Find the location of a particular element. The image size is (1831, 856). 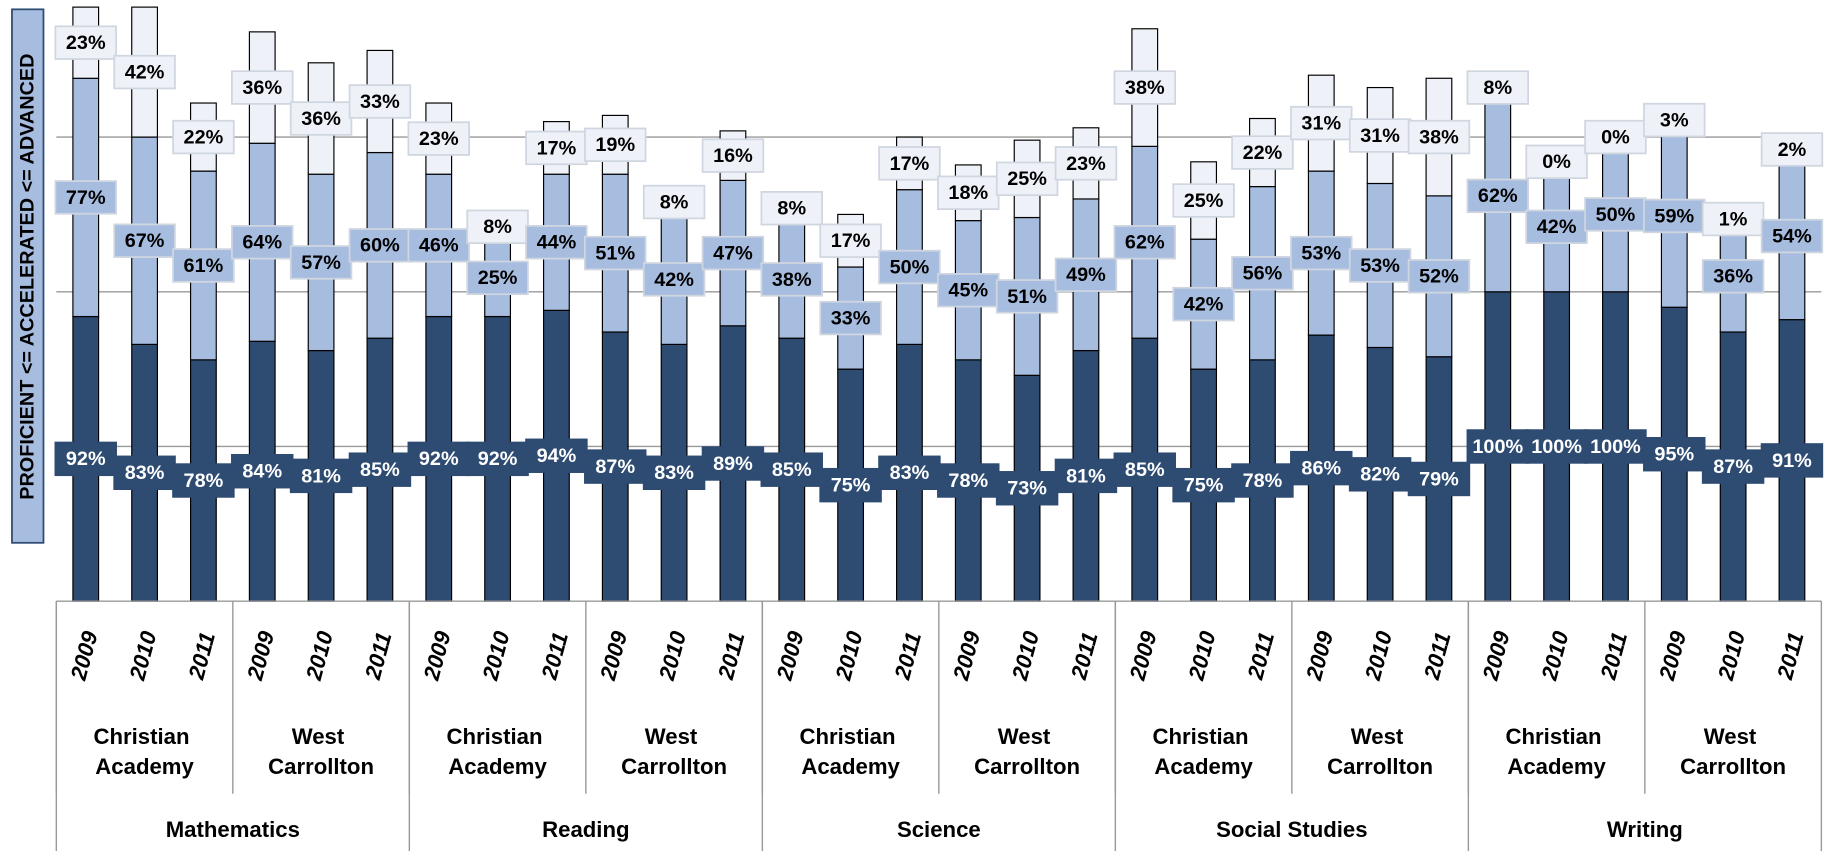

data-label-text: 61% is located at coordinates (204, 266).